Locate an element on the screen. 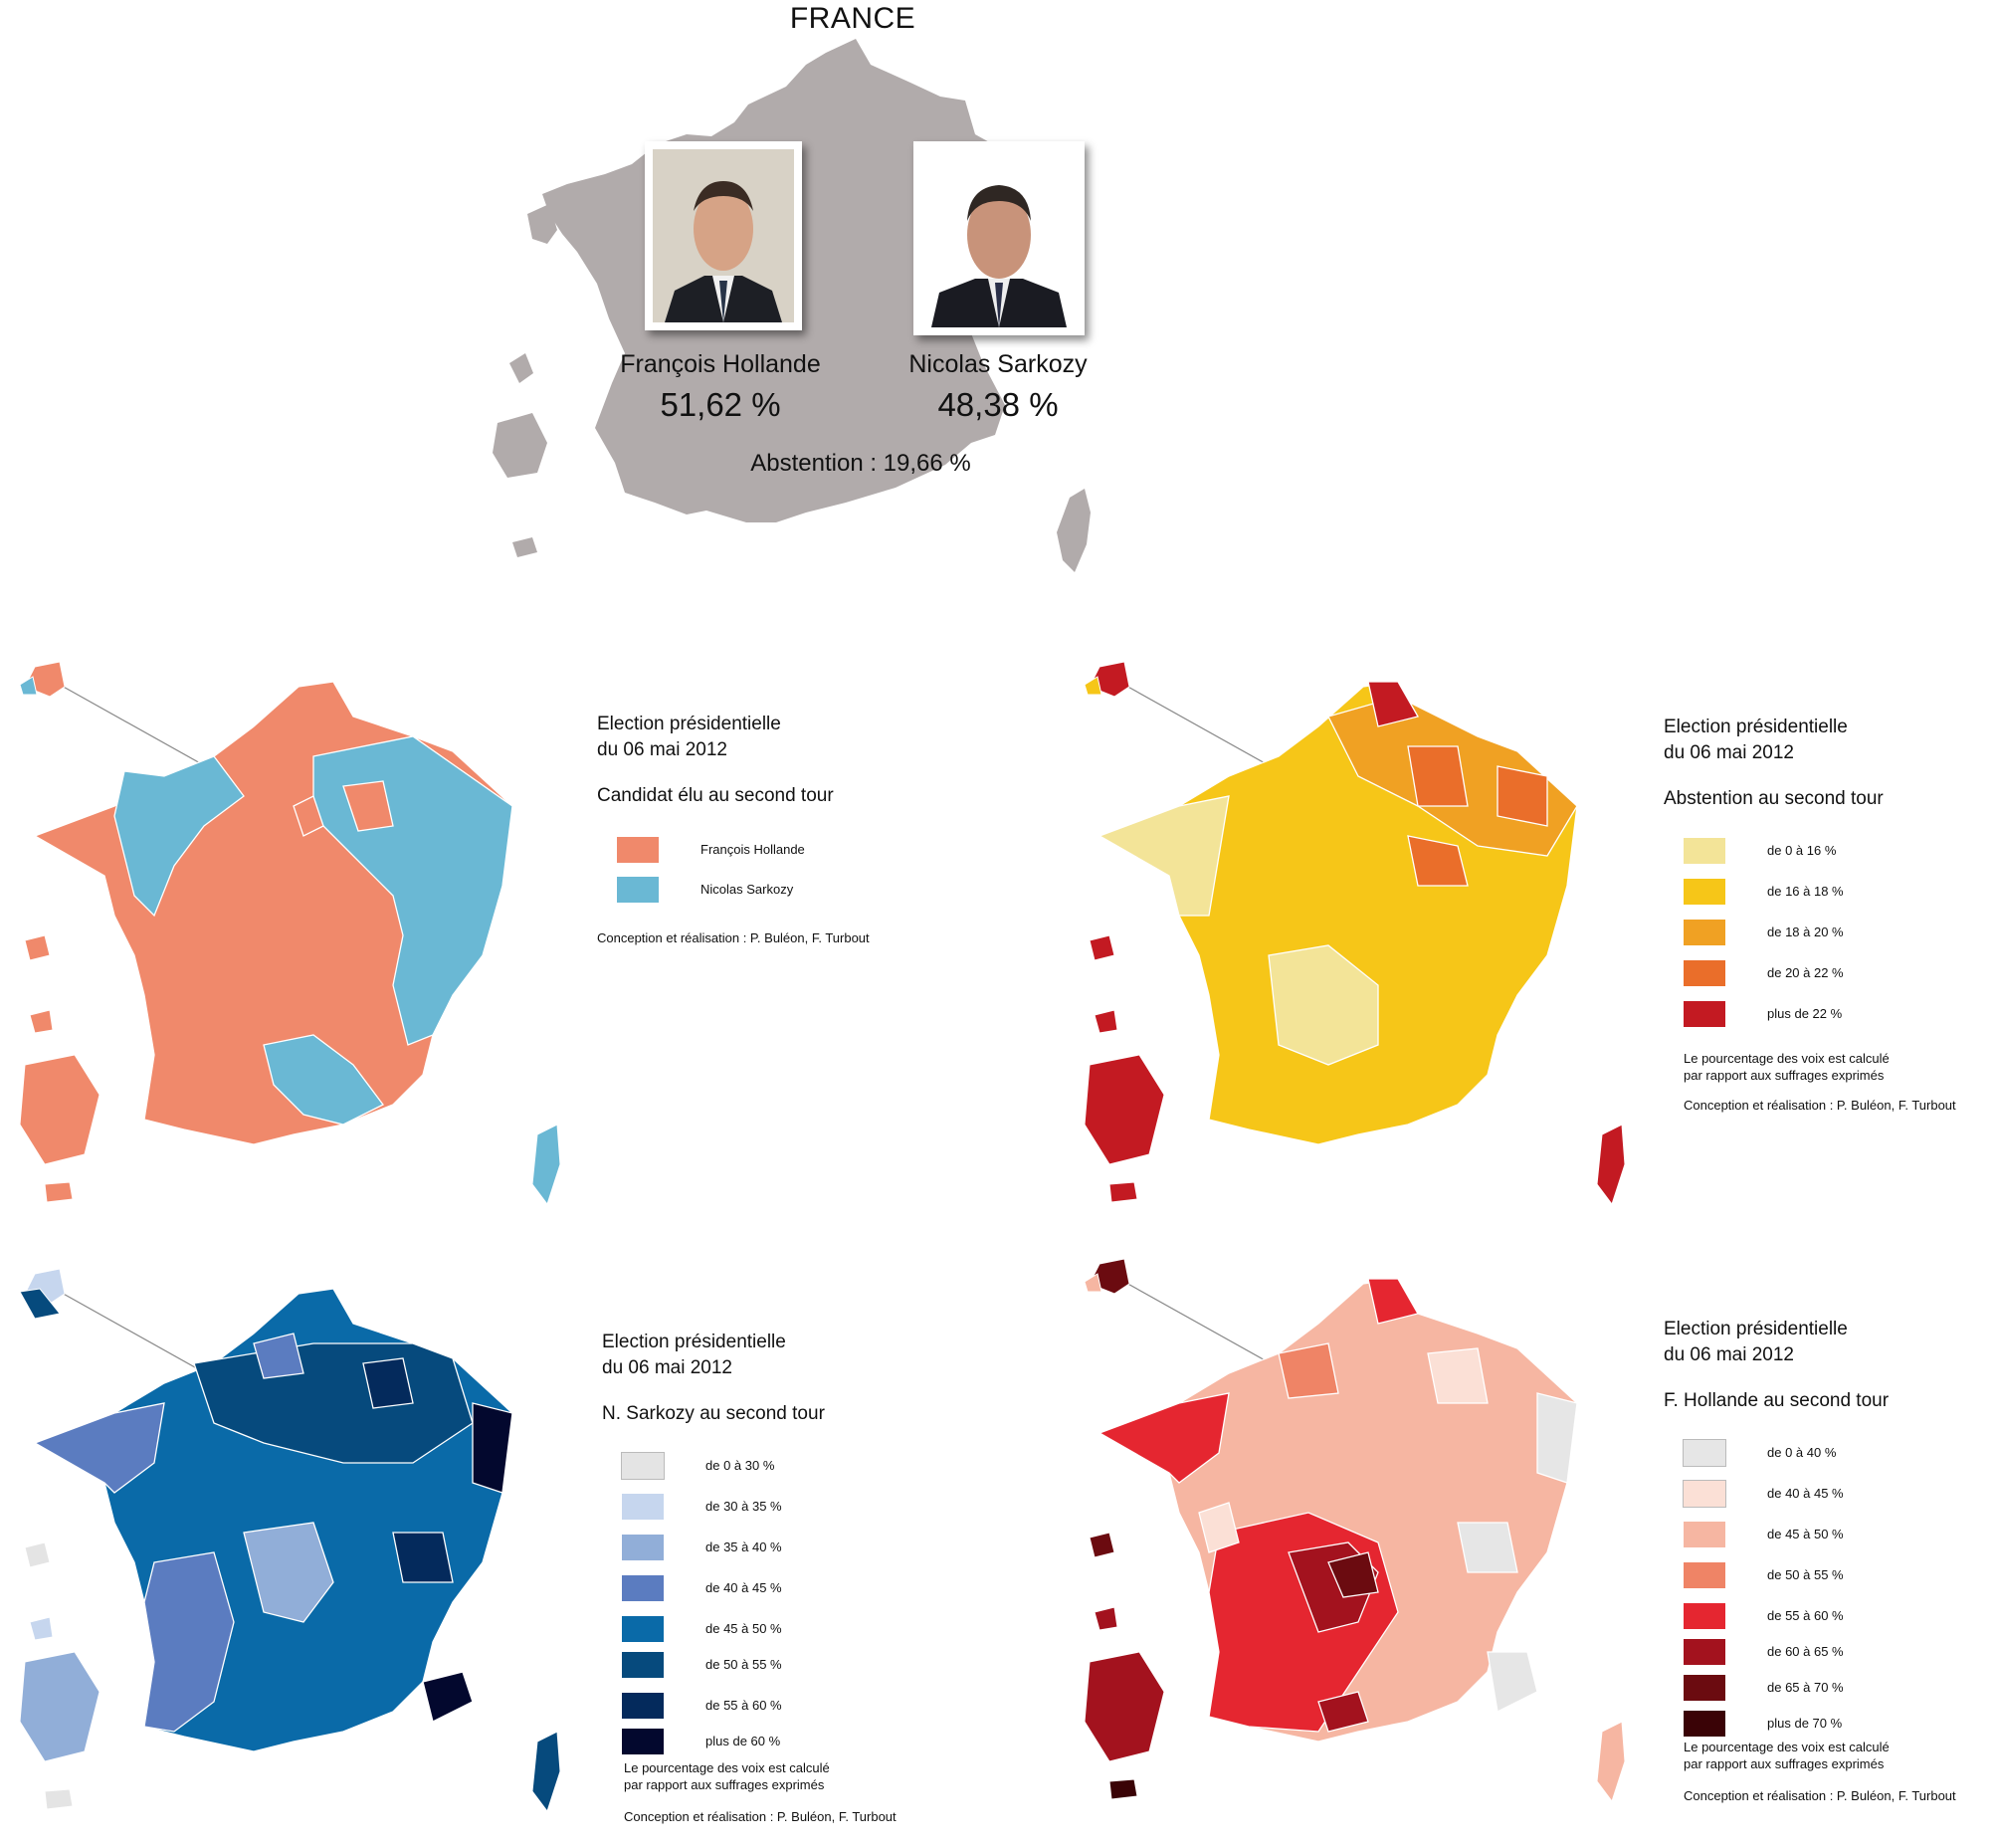  legend-label: de 65 à 70 % is located at coordinates (1805, 1688).